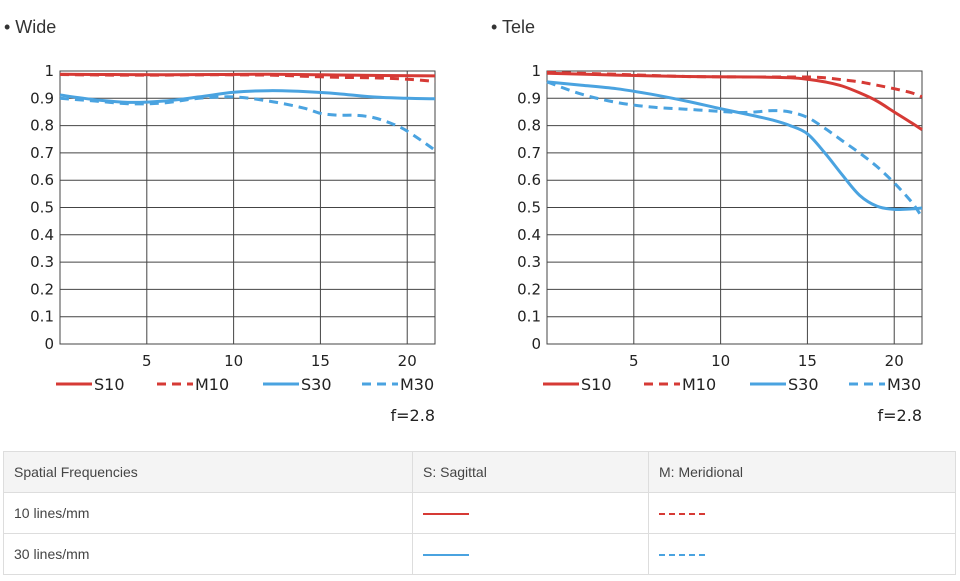  What do you see at coordinates (320, 361) in the screenshot?
I see `wide-x-tick-label: 15` at bounding box center [320, 361].